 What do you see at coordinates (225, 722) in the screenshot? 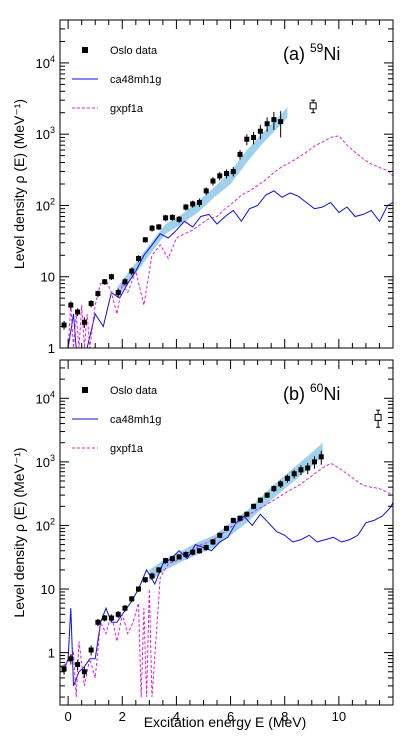
I see `x-axis-label: Excitation energy E (MeV)` at bounding box center [225, 722].